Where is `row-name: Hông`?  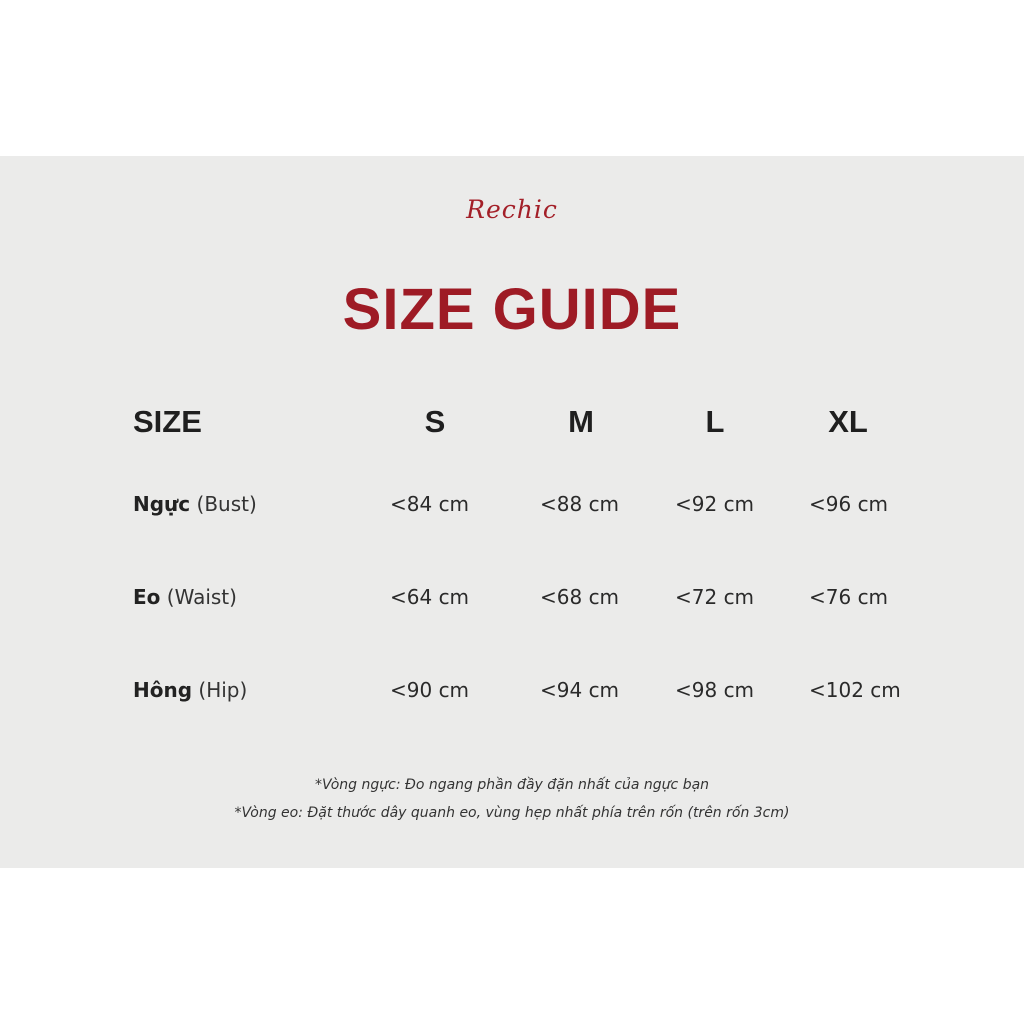
row-name: Hông is located at coordinates (163, 690).